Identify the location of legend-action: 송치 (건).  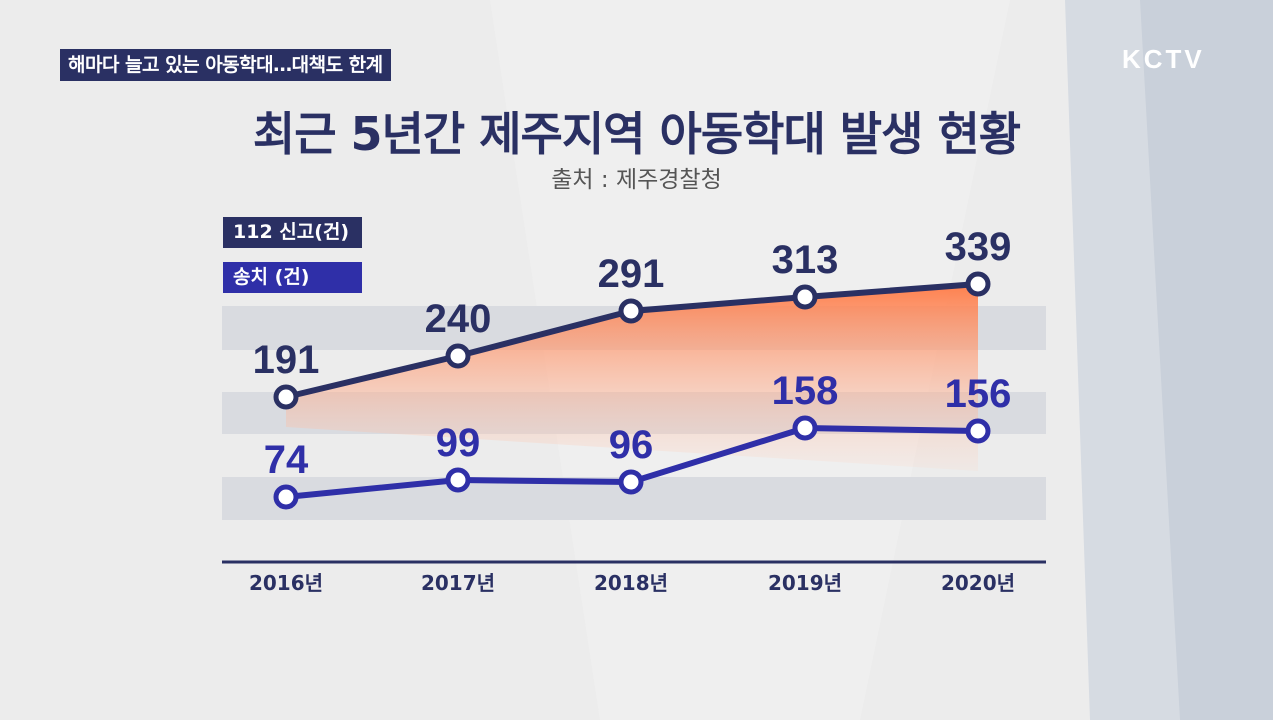
(292, 277).